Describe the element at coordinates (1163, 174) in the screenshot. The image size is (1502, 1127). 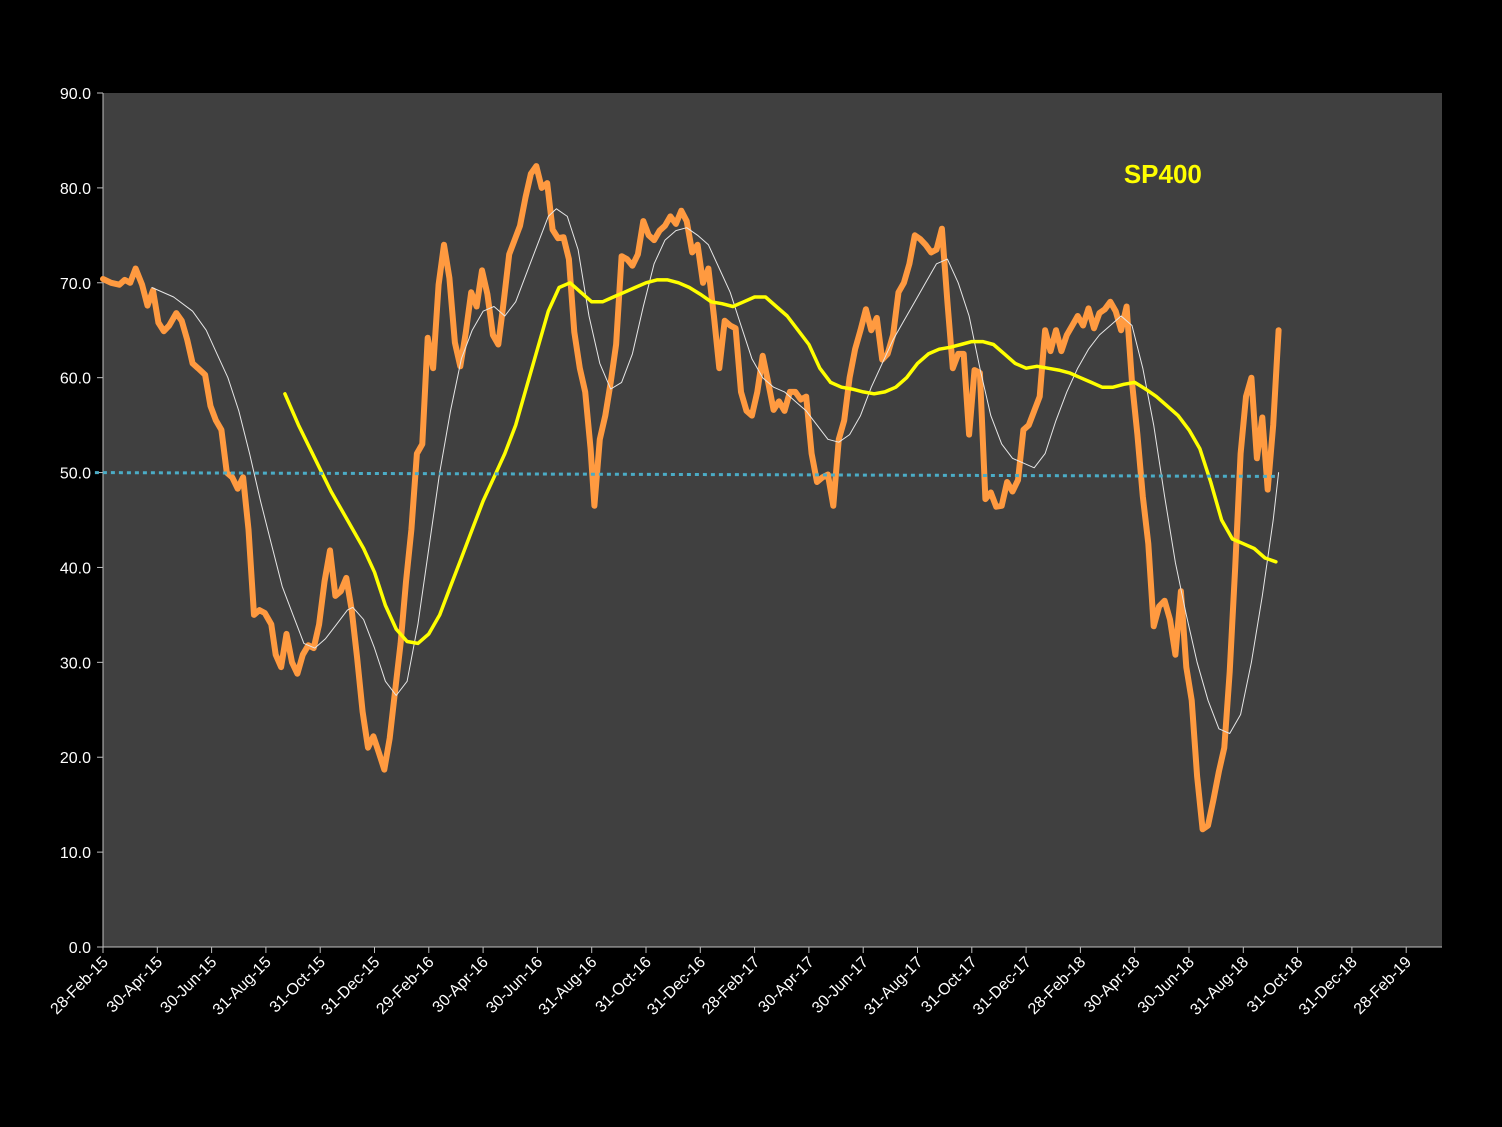
I see `chart-annotation: SP400` at that location.